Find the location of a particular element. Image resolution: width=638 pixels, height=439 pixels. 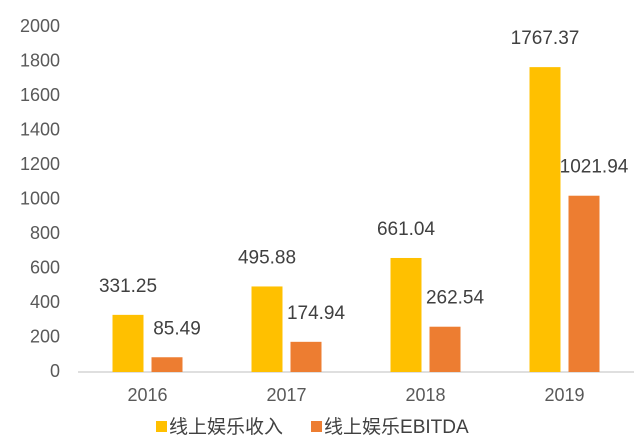

value-label: 262.54 is located at coordinates (455, 298).